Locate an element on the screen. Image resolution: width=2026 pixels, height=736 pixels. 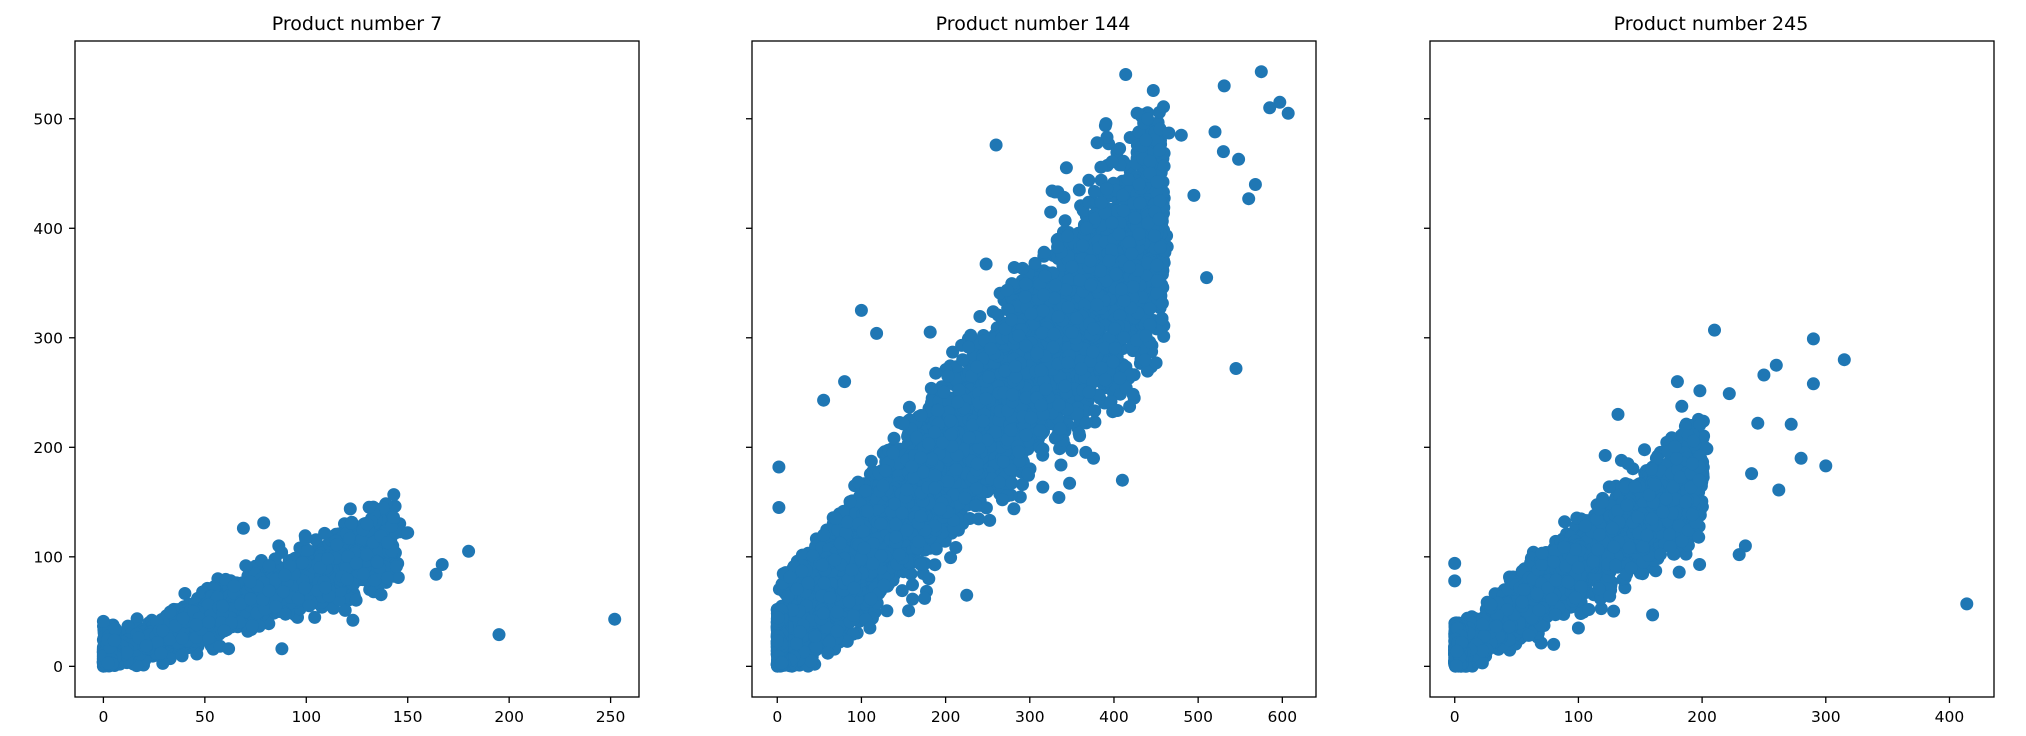
y-tick-label: 500 is located at coordinates (48, 119).